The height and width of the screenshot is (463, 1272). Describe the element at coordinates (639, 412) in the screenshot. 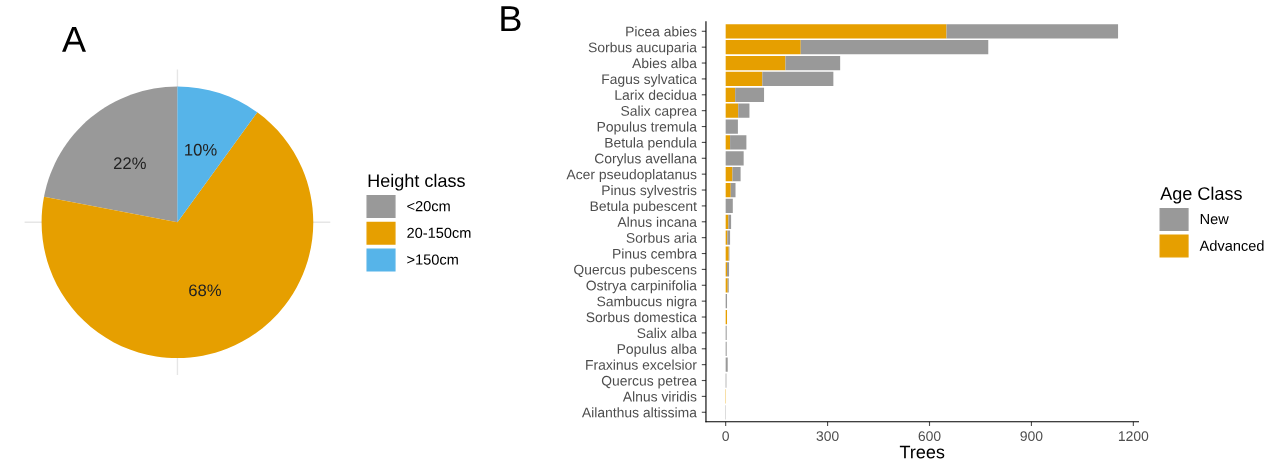

I see `y-tick-label: Ailanthus altissima` at that location.